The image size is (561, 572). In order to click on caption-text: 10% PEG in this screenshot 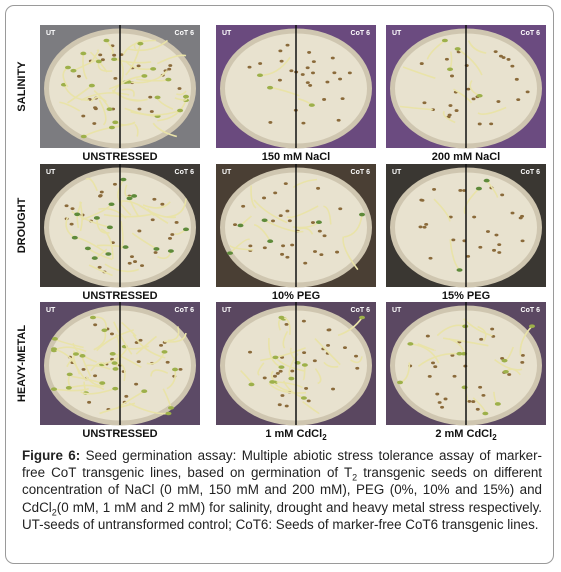, I will do `click(296, 296)`.